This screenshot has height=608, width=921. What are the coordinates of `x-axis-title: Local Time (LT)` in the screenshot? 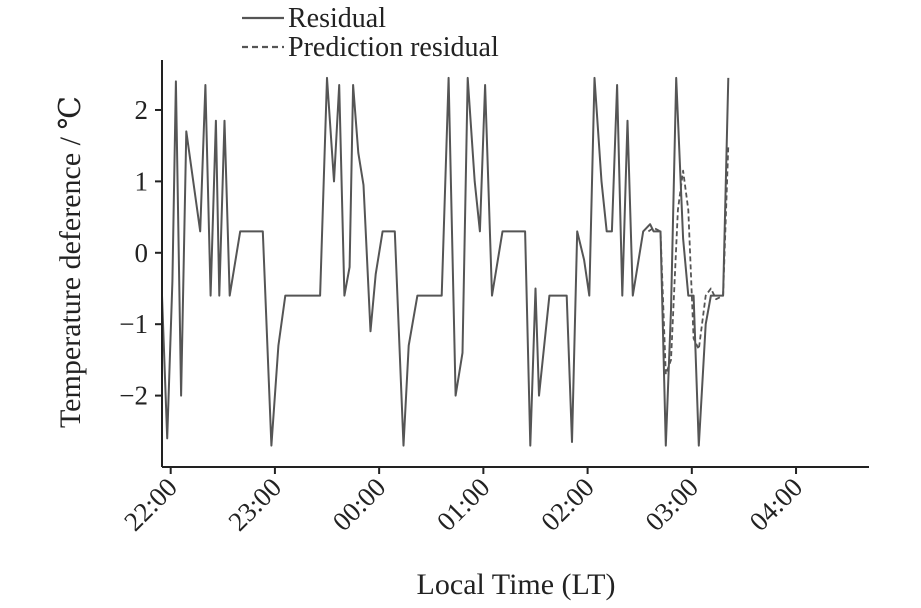 It's located at (516, 584).